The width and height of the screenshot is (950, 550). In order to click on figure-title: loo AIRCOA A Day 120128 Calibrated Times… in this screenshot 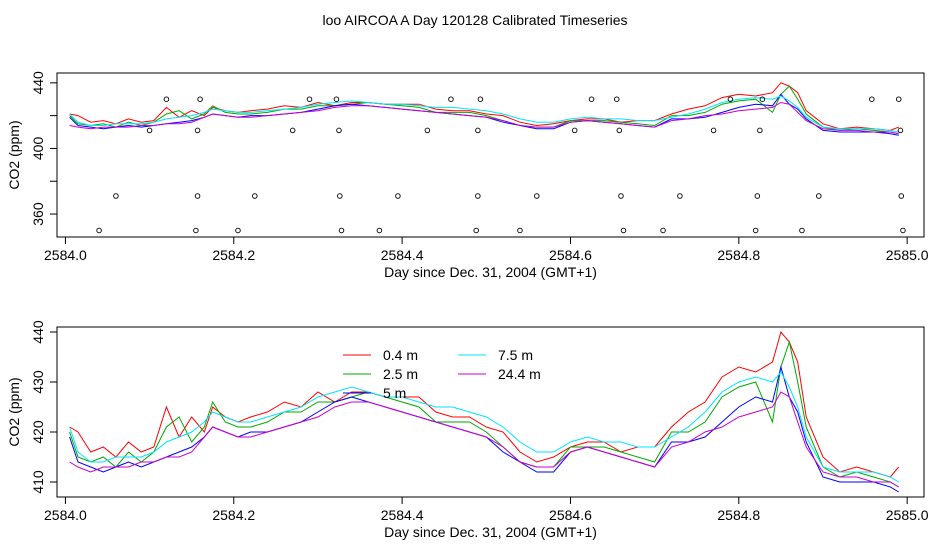, I will do `click(475, 20)`.